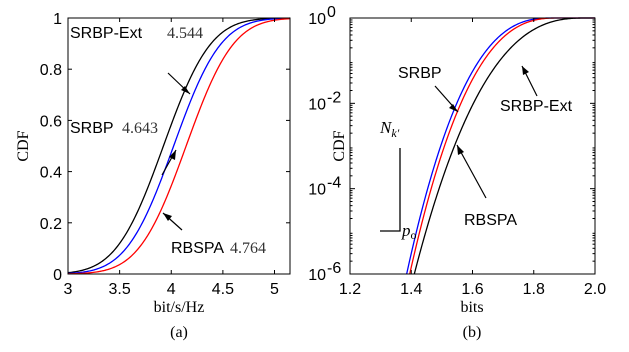 The image size is (629, 352). Describe the element at coordinates (471, 307) in the screenshot. I see `panel-b-x-axis-label: bits` at that location.